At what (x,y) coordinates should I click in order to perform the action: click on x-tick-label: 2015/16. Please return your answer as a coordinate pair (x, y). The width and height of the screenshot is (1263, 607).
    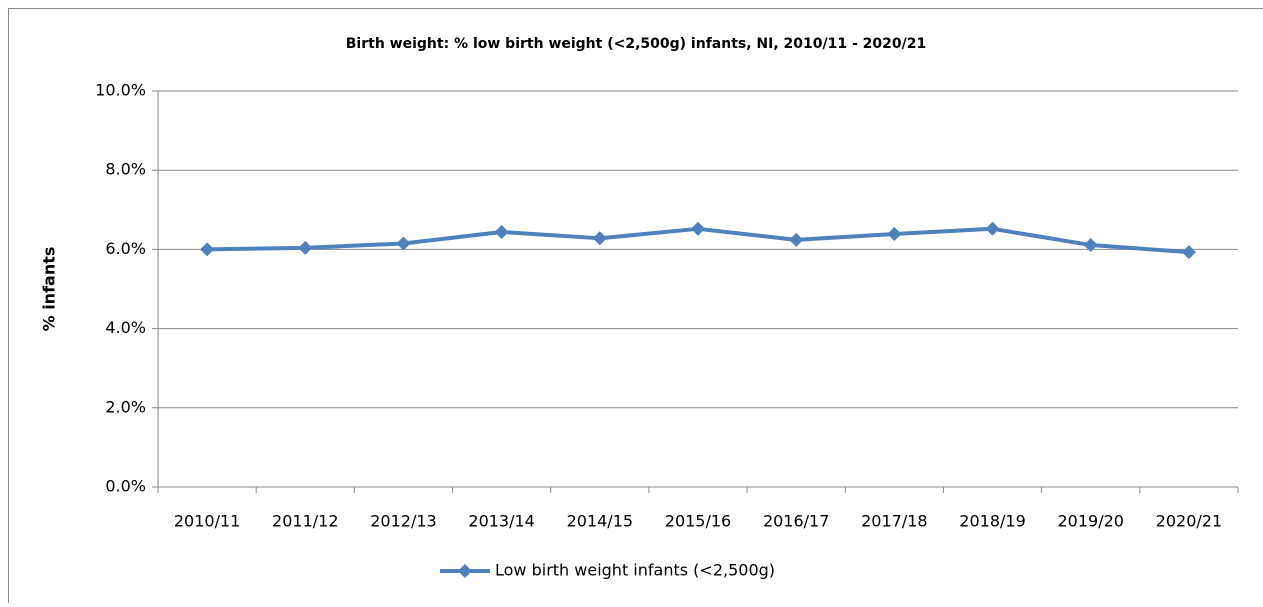
    Looking at the image, I should click on (698, 521).